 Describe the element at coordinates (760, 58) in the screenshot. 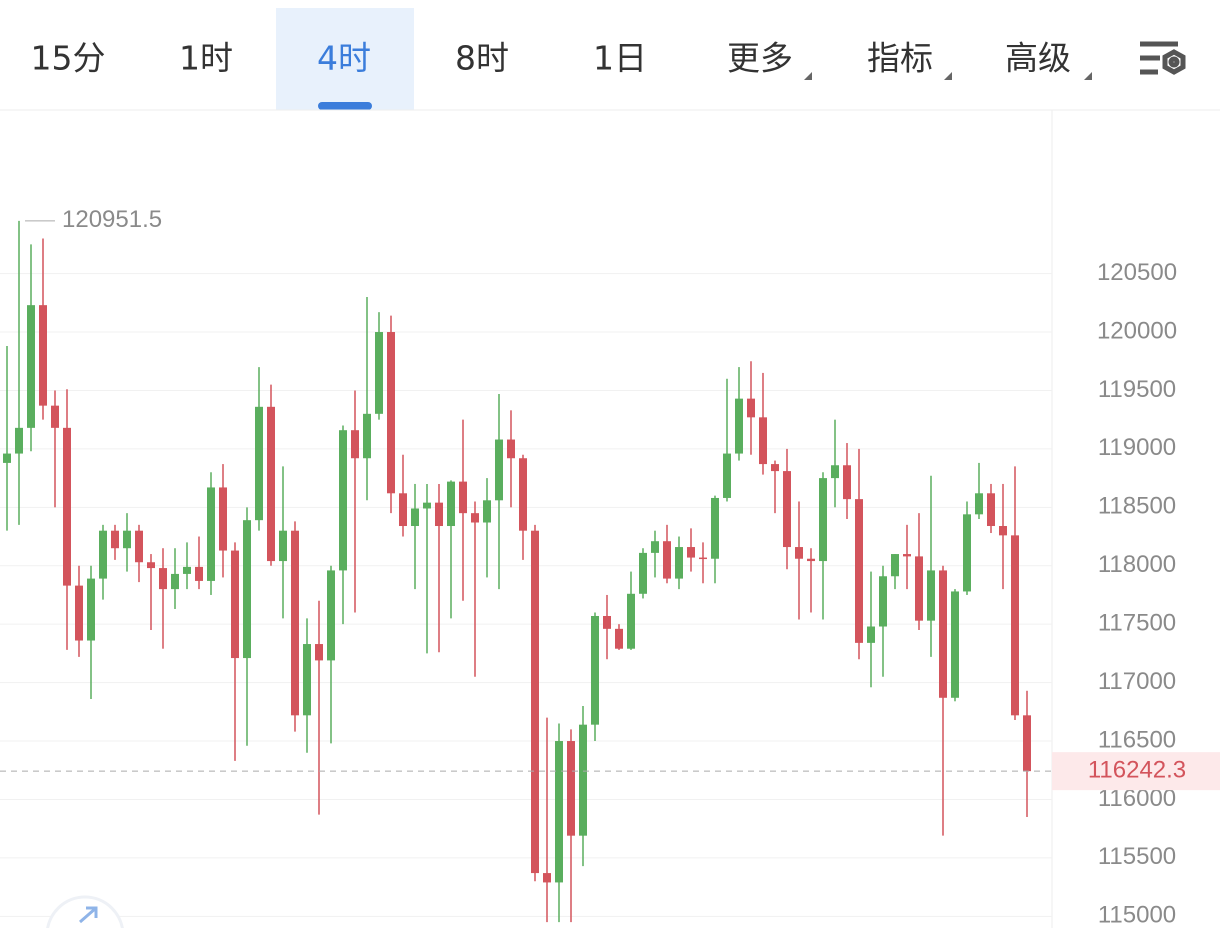

I see `tab: 更多` at that location.